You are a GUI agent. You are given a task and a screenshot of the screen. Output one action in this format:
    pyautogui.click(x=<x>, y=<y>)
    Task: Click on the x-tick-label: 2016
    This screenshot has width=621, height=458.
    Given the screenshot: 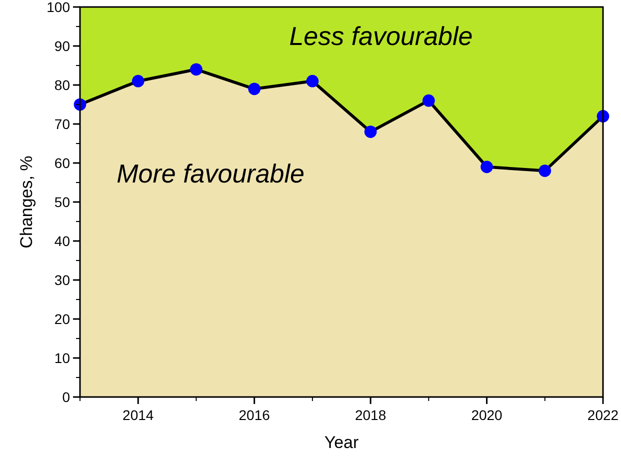 What is the action you would take?
    pyautogui.click(x=254, y=415)
    